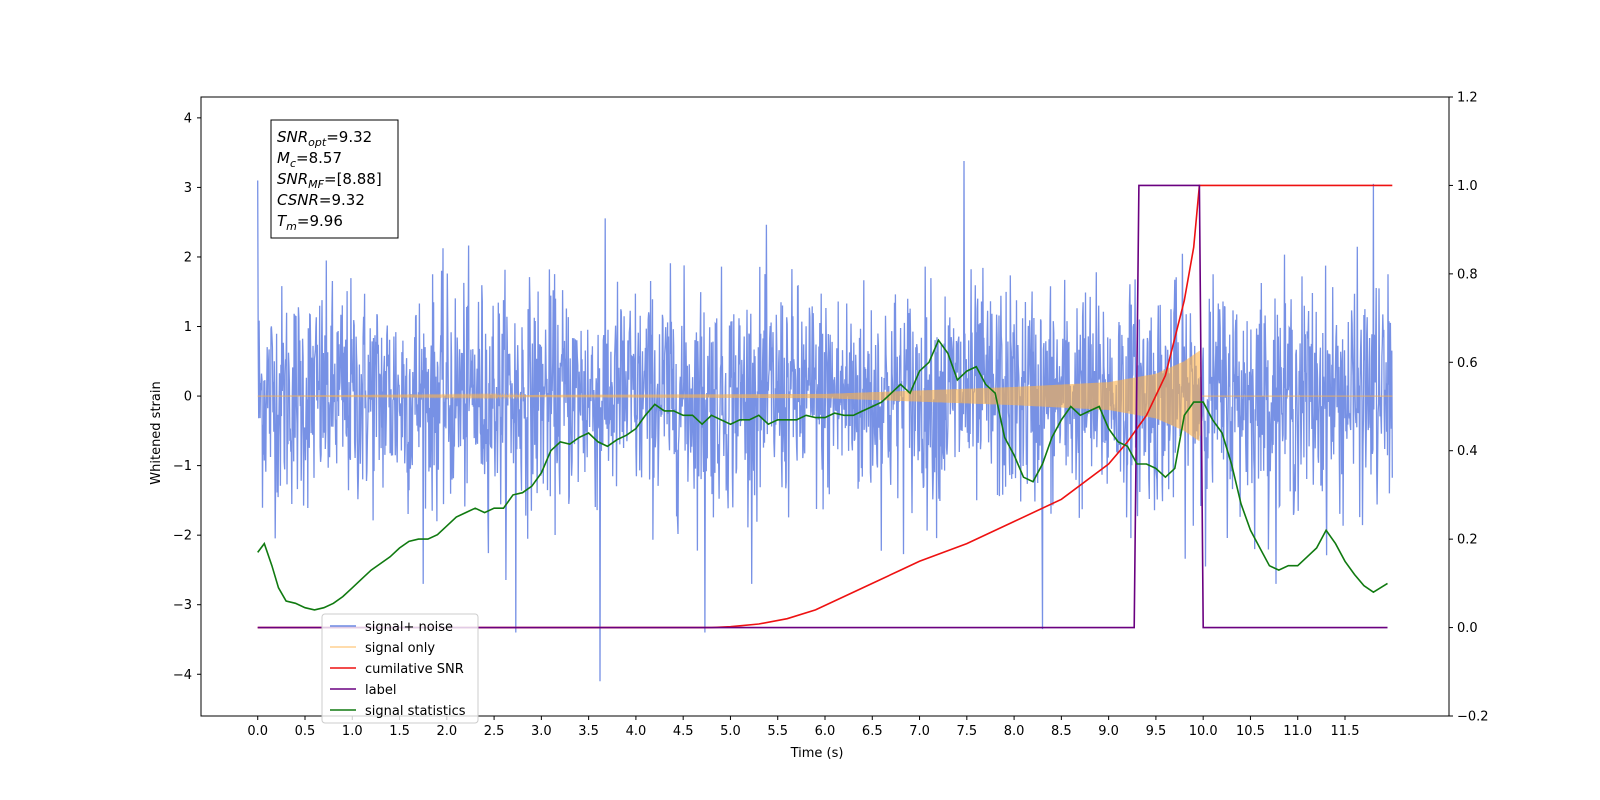 The height and width of the screenshot is (800, 1600). Describe the element at coordinates (298, 200) in the screenshot. I see `info-var: CSNR` at that location.